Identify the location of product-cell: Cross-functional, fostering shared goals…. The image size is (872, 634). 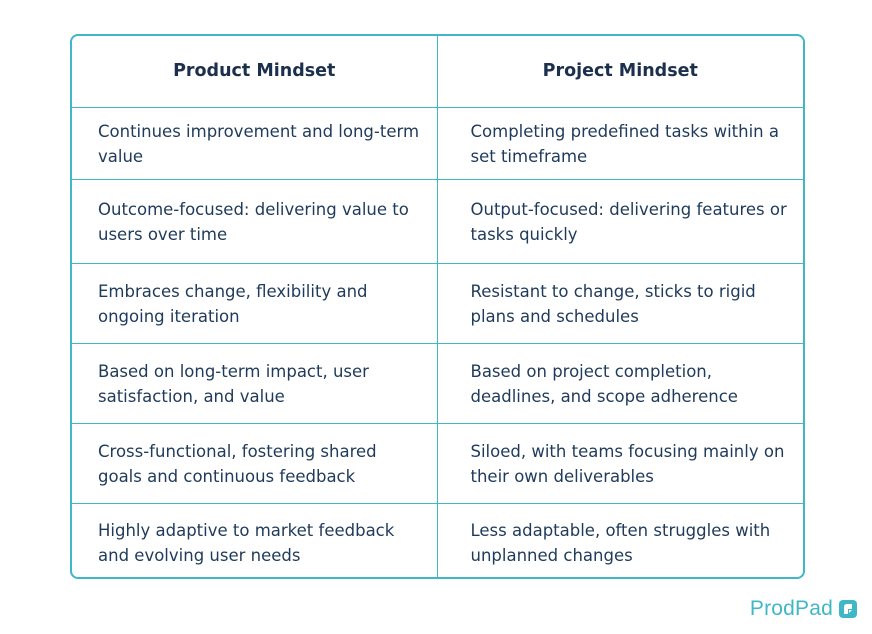
(255, 463).